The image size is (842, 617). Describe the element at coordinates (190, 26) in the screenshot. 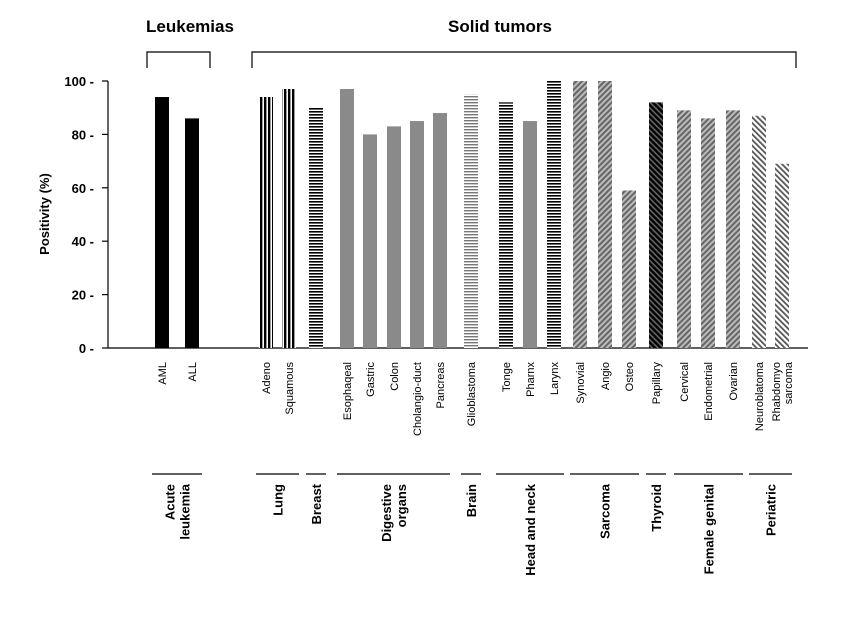

I see `section-title-leukemias: Leukemias` at that location.